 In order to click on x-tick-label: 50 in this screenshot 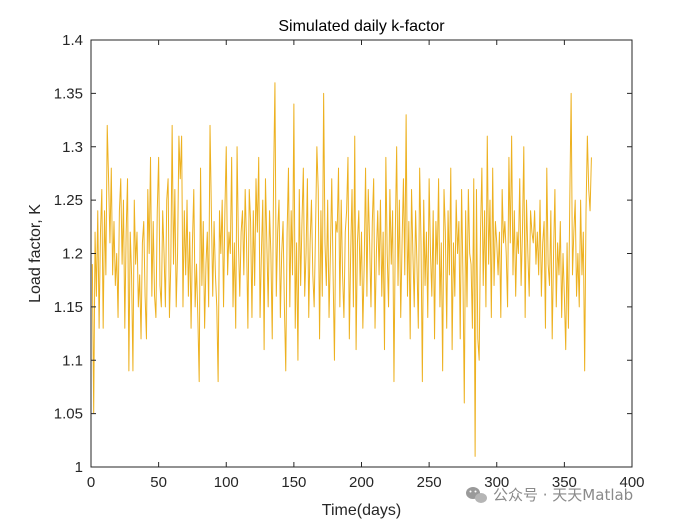, I will do `click(158, 482)`.